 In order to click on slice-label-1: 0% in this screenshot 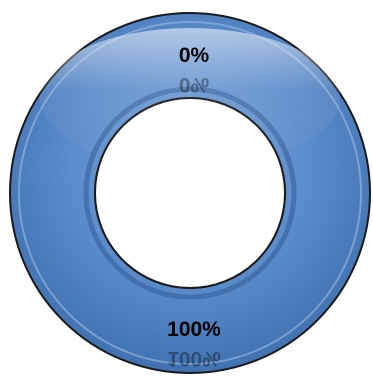, I will do `click(194, 55)`.